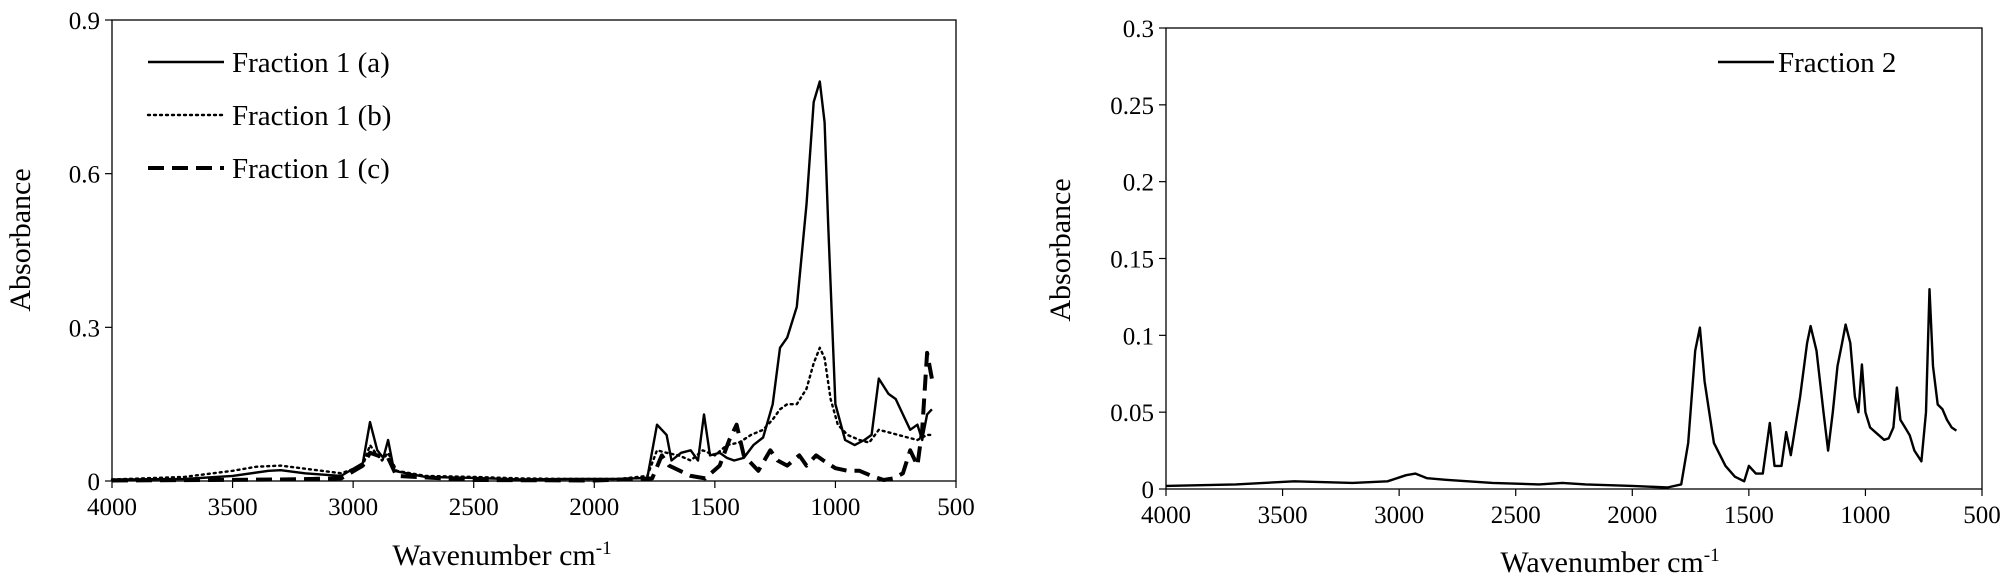 This screenshot has width=2006, height=587. Describe the element at coordinates (1132, 413) in the screenshot. I see `y-tick-label: 0.05` at that location.